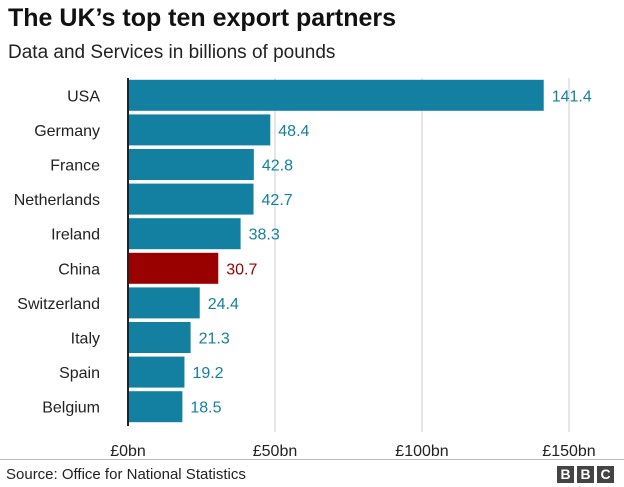  Describe the element at coordinates (277, 200) in the screenshot. I see `value-label: 42.7` at that location.